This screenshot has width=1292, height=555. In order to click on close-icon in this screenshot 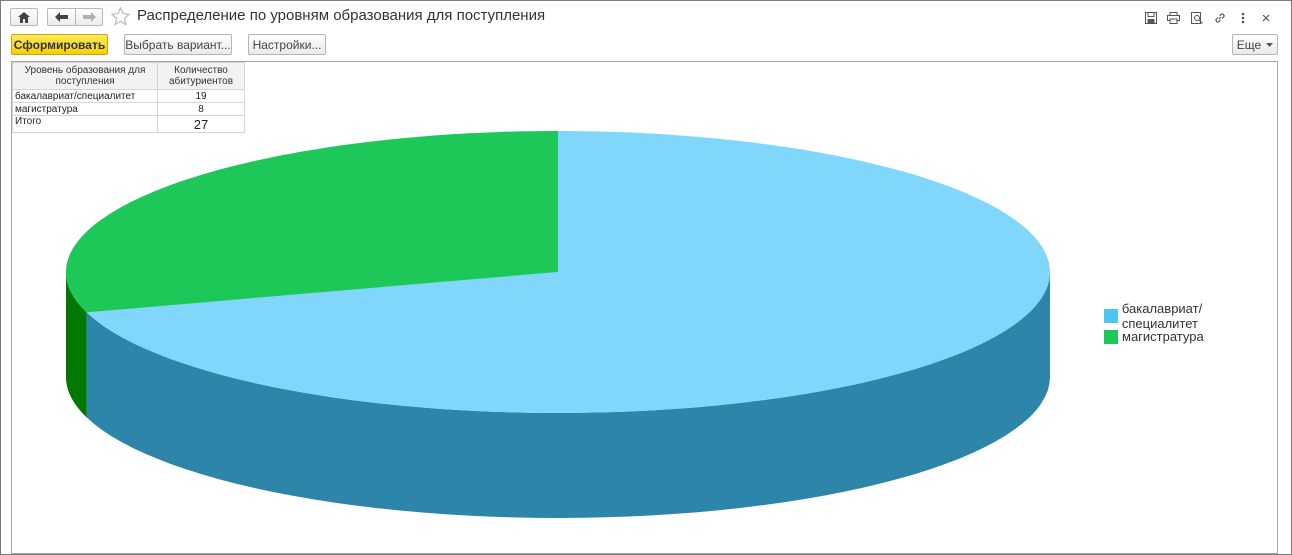, I will do `click(1265, 18)`.